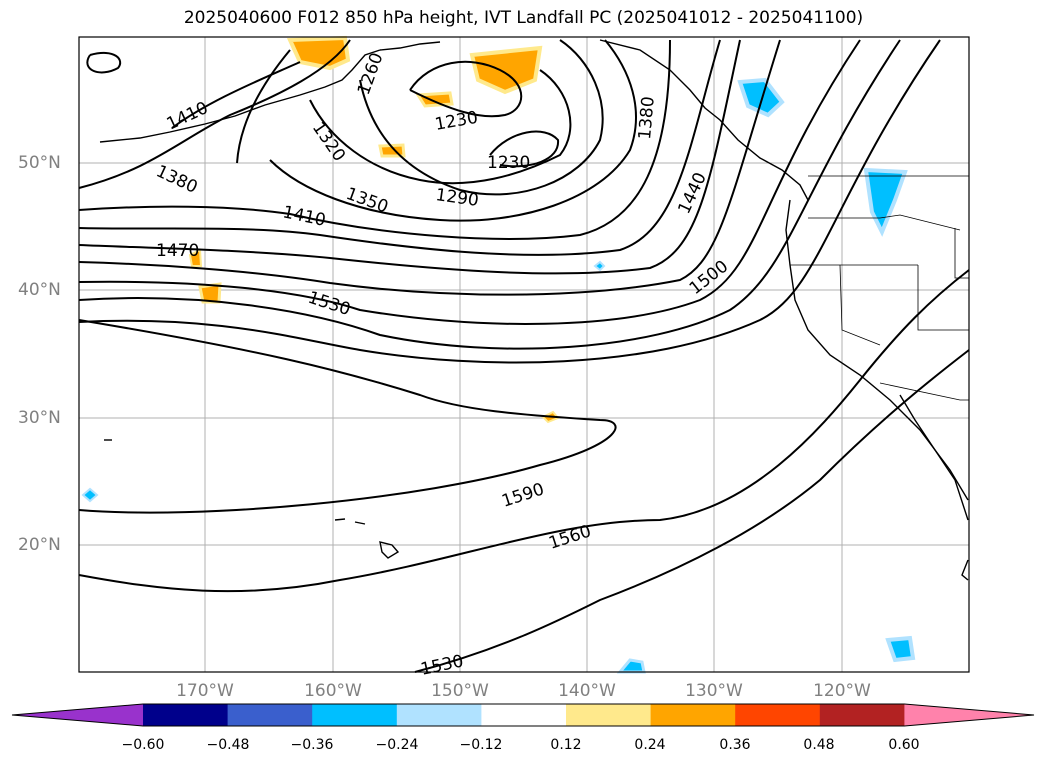  What do you see at coordinates (77, 715) in the screenshot?
I see `colorbar-extend-low` at bounding box center [77, 715].